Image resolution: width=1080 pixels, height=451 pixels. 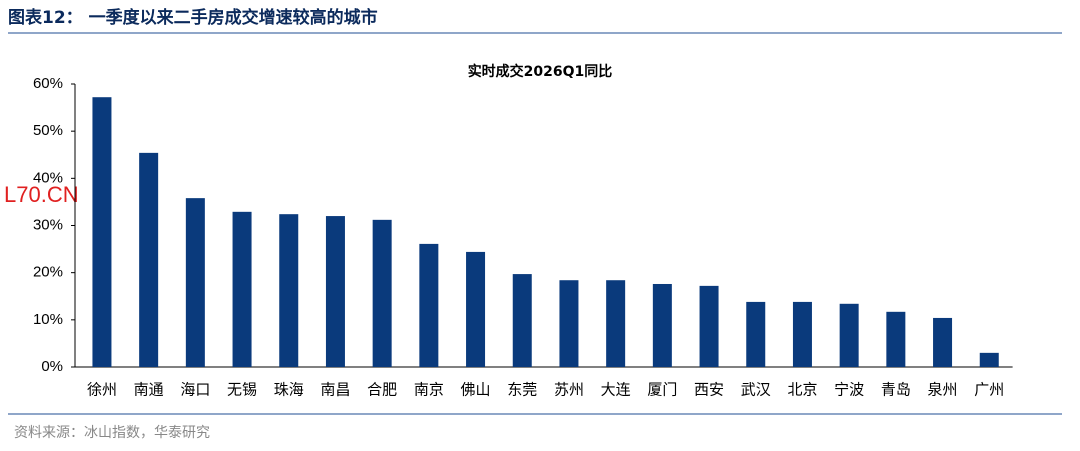 I want to click on y-tick-label: 30%, so click(x=48, y=224).